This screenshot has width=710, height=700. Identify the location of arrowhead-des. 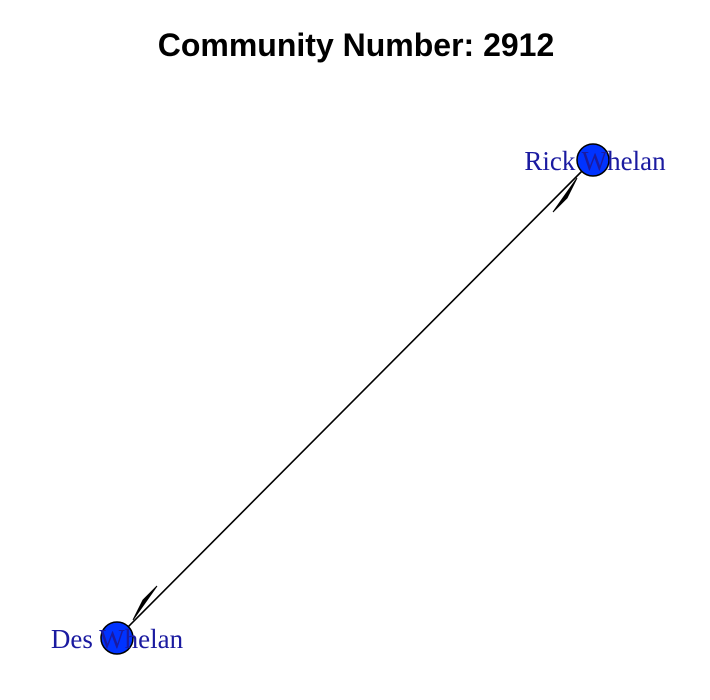
(145, 603).